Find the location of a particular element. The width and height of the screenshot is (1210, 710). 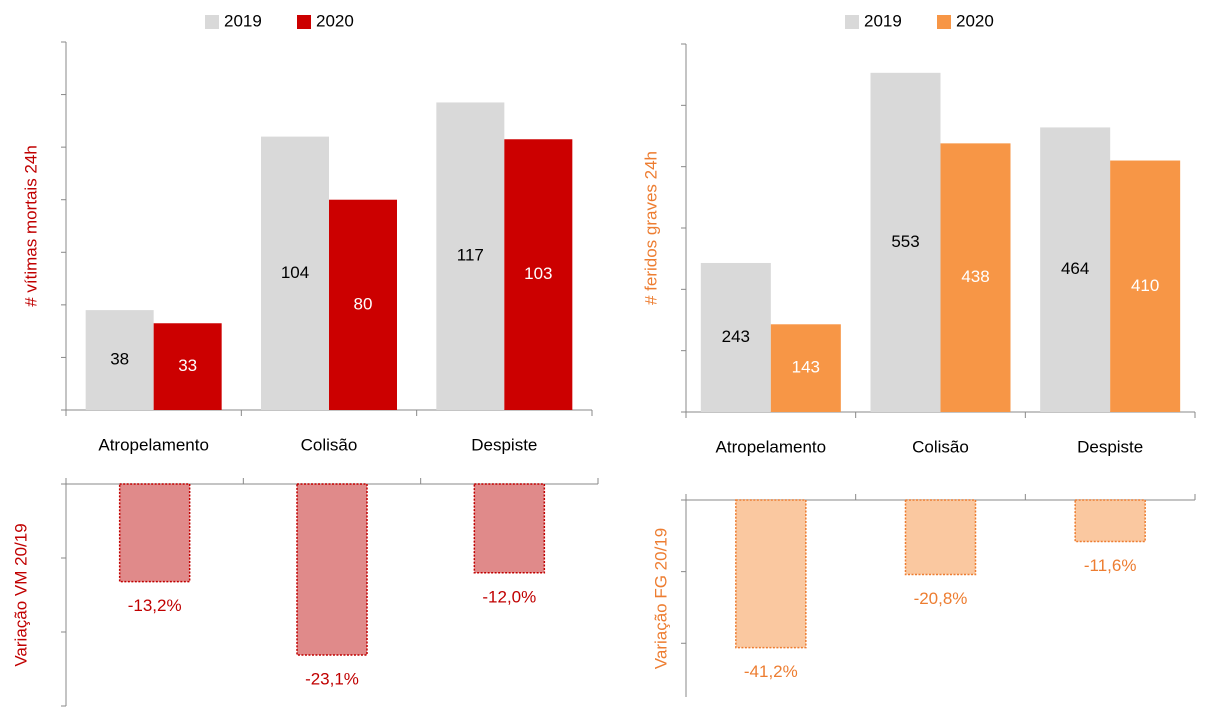

data-label: 438 is located at coordinates (975, 276).